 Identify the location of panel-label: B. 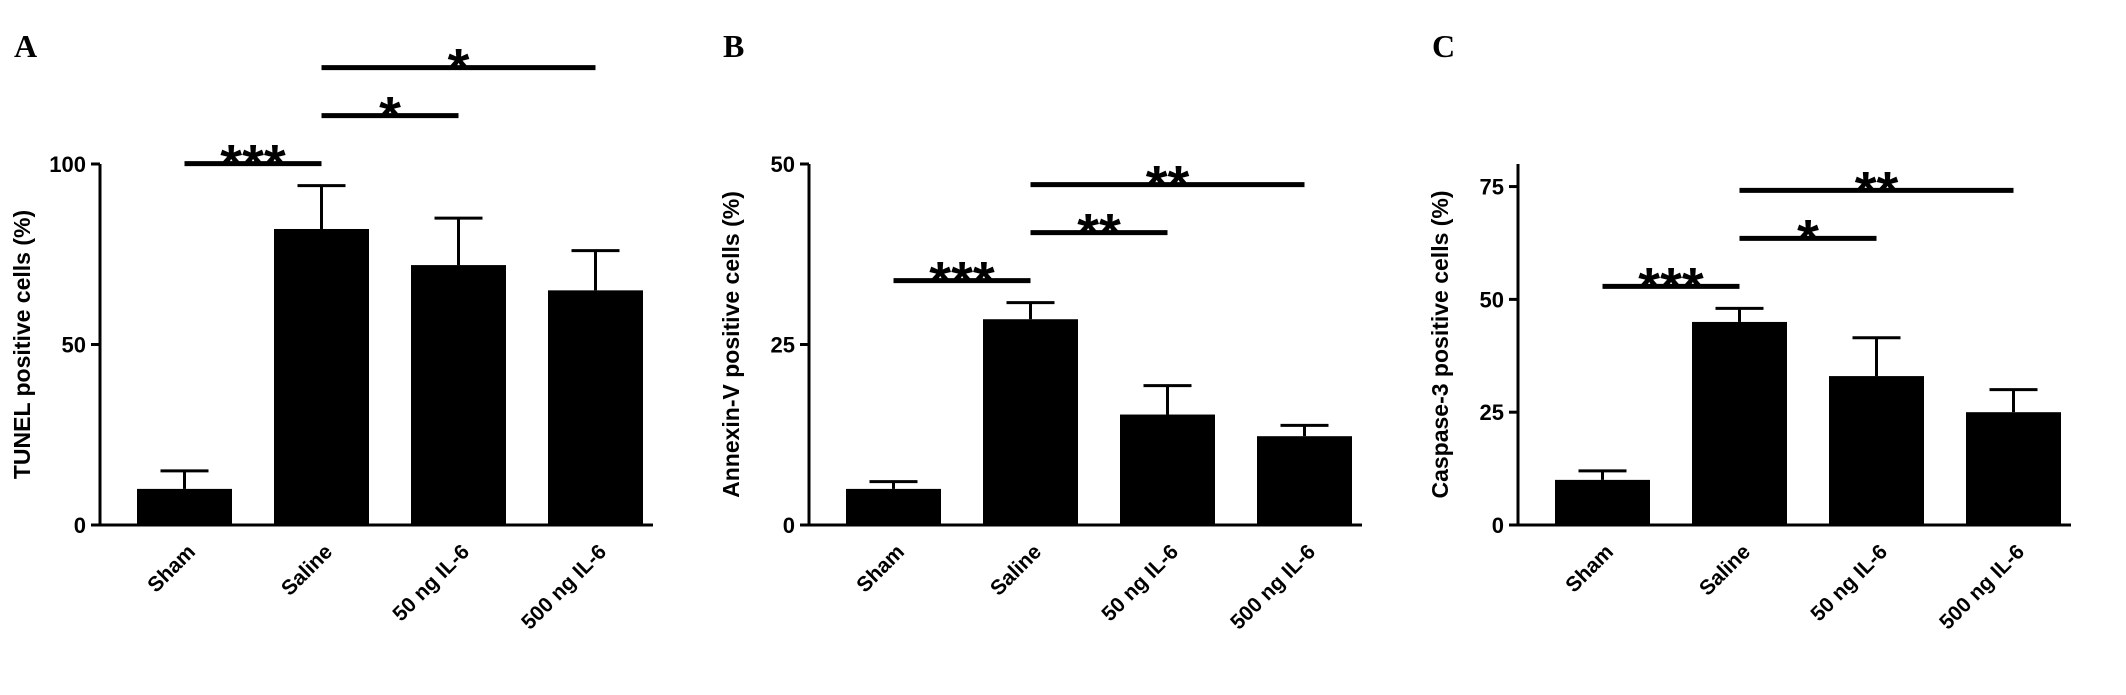
(733, 46).